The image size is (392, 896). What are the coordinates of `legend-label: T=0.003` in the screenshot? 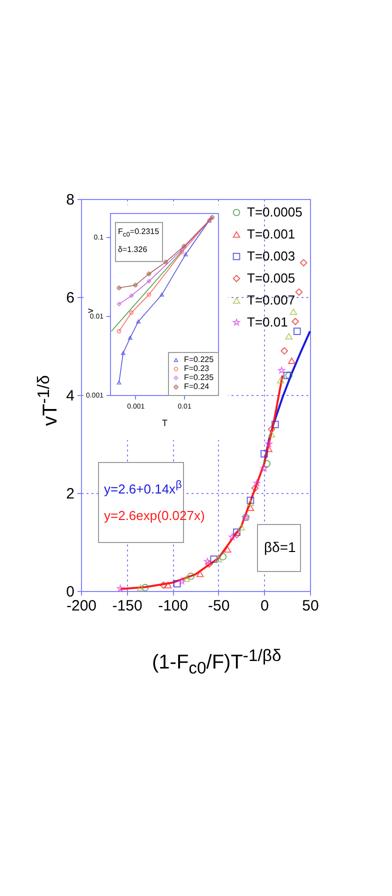 It's located at (271, 256).